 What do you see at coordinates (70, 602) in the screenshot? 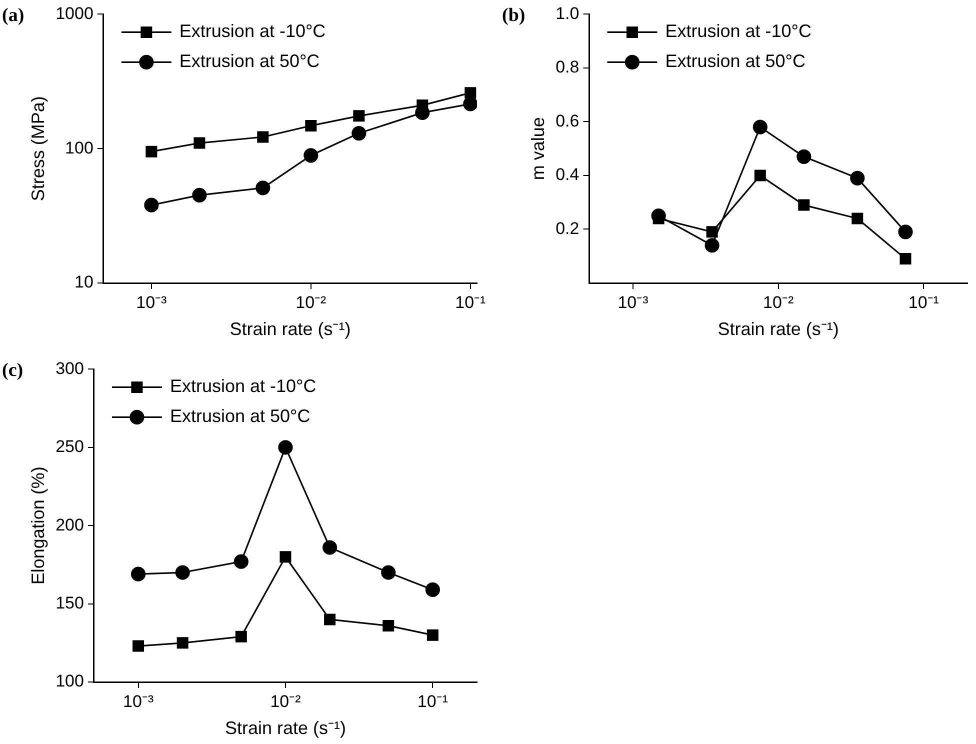
I see `y-tick-label: 150` at bounding box center [70, 602].